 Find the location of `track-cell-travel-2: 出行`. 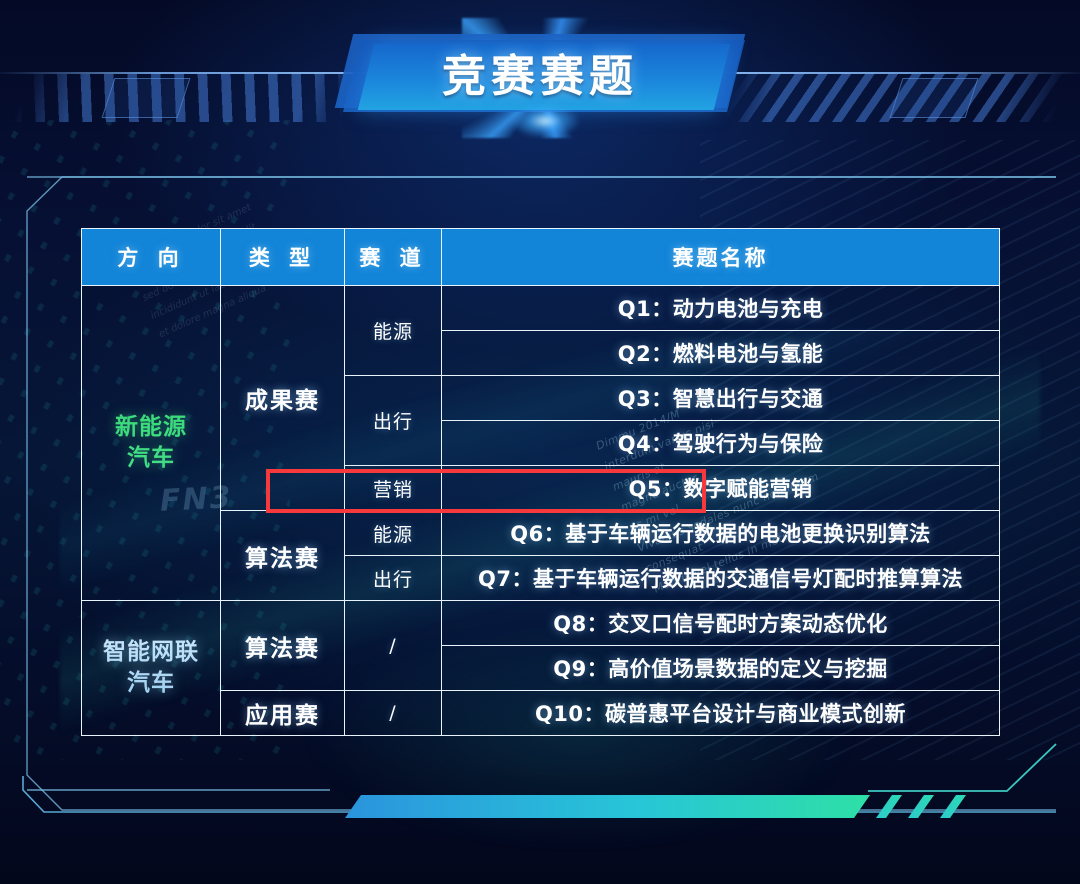

track-cell-travel-2: 出行 is located at coordinates (393, 578).